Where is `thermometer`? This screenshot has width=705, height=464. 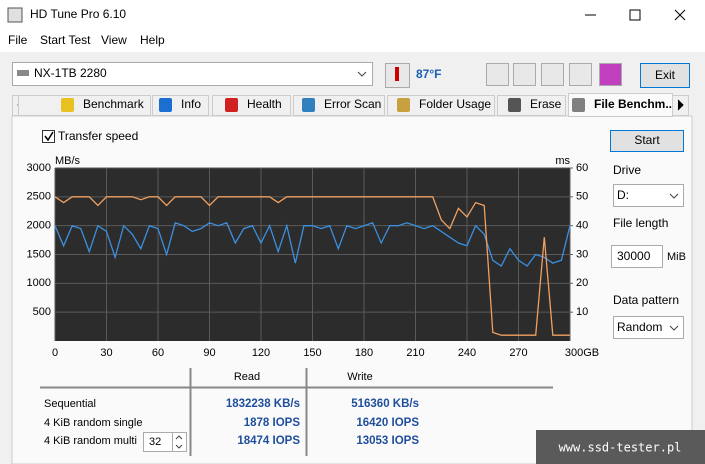 thermometer is located at coordinates (397, 74).